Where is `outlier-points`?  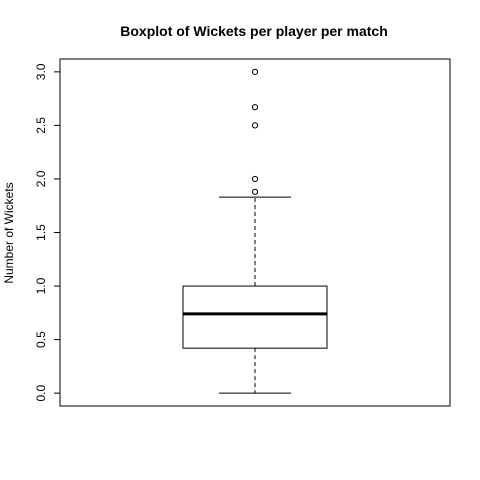 outlier-points is located at coordinates (255, 131).